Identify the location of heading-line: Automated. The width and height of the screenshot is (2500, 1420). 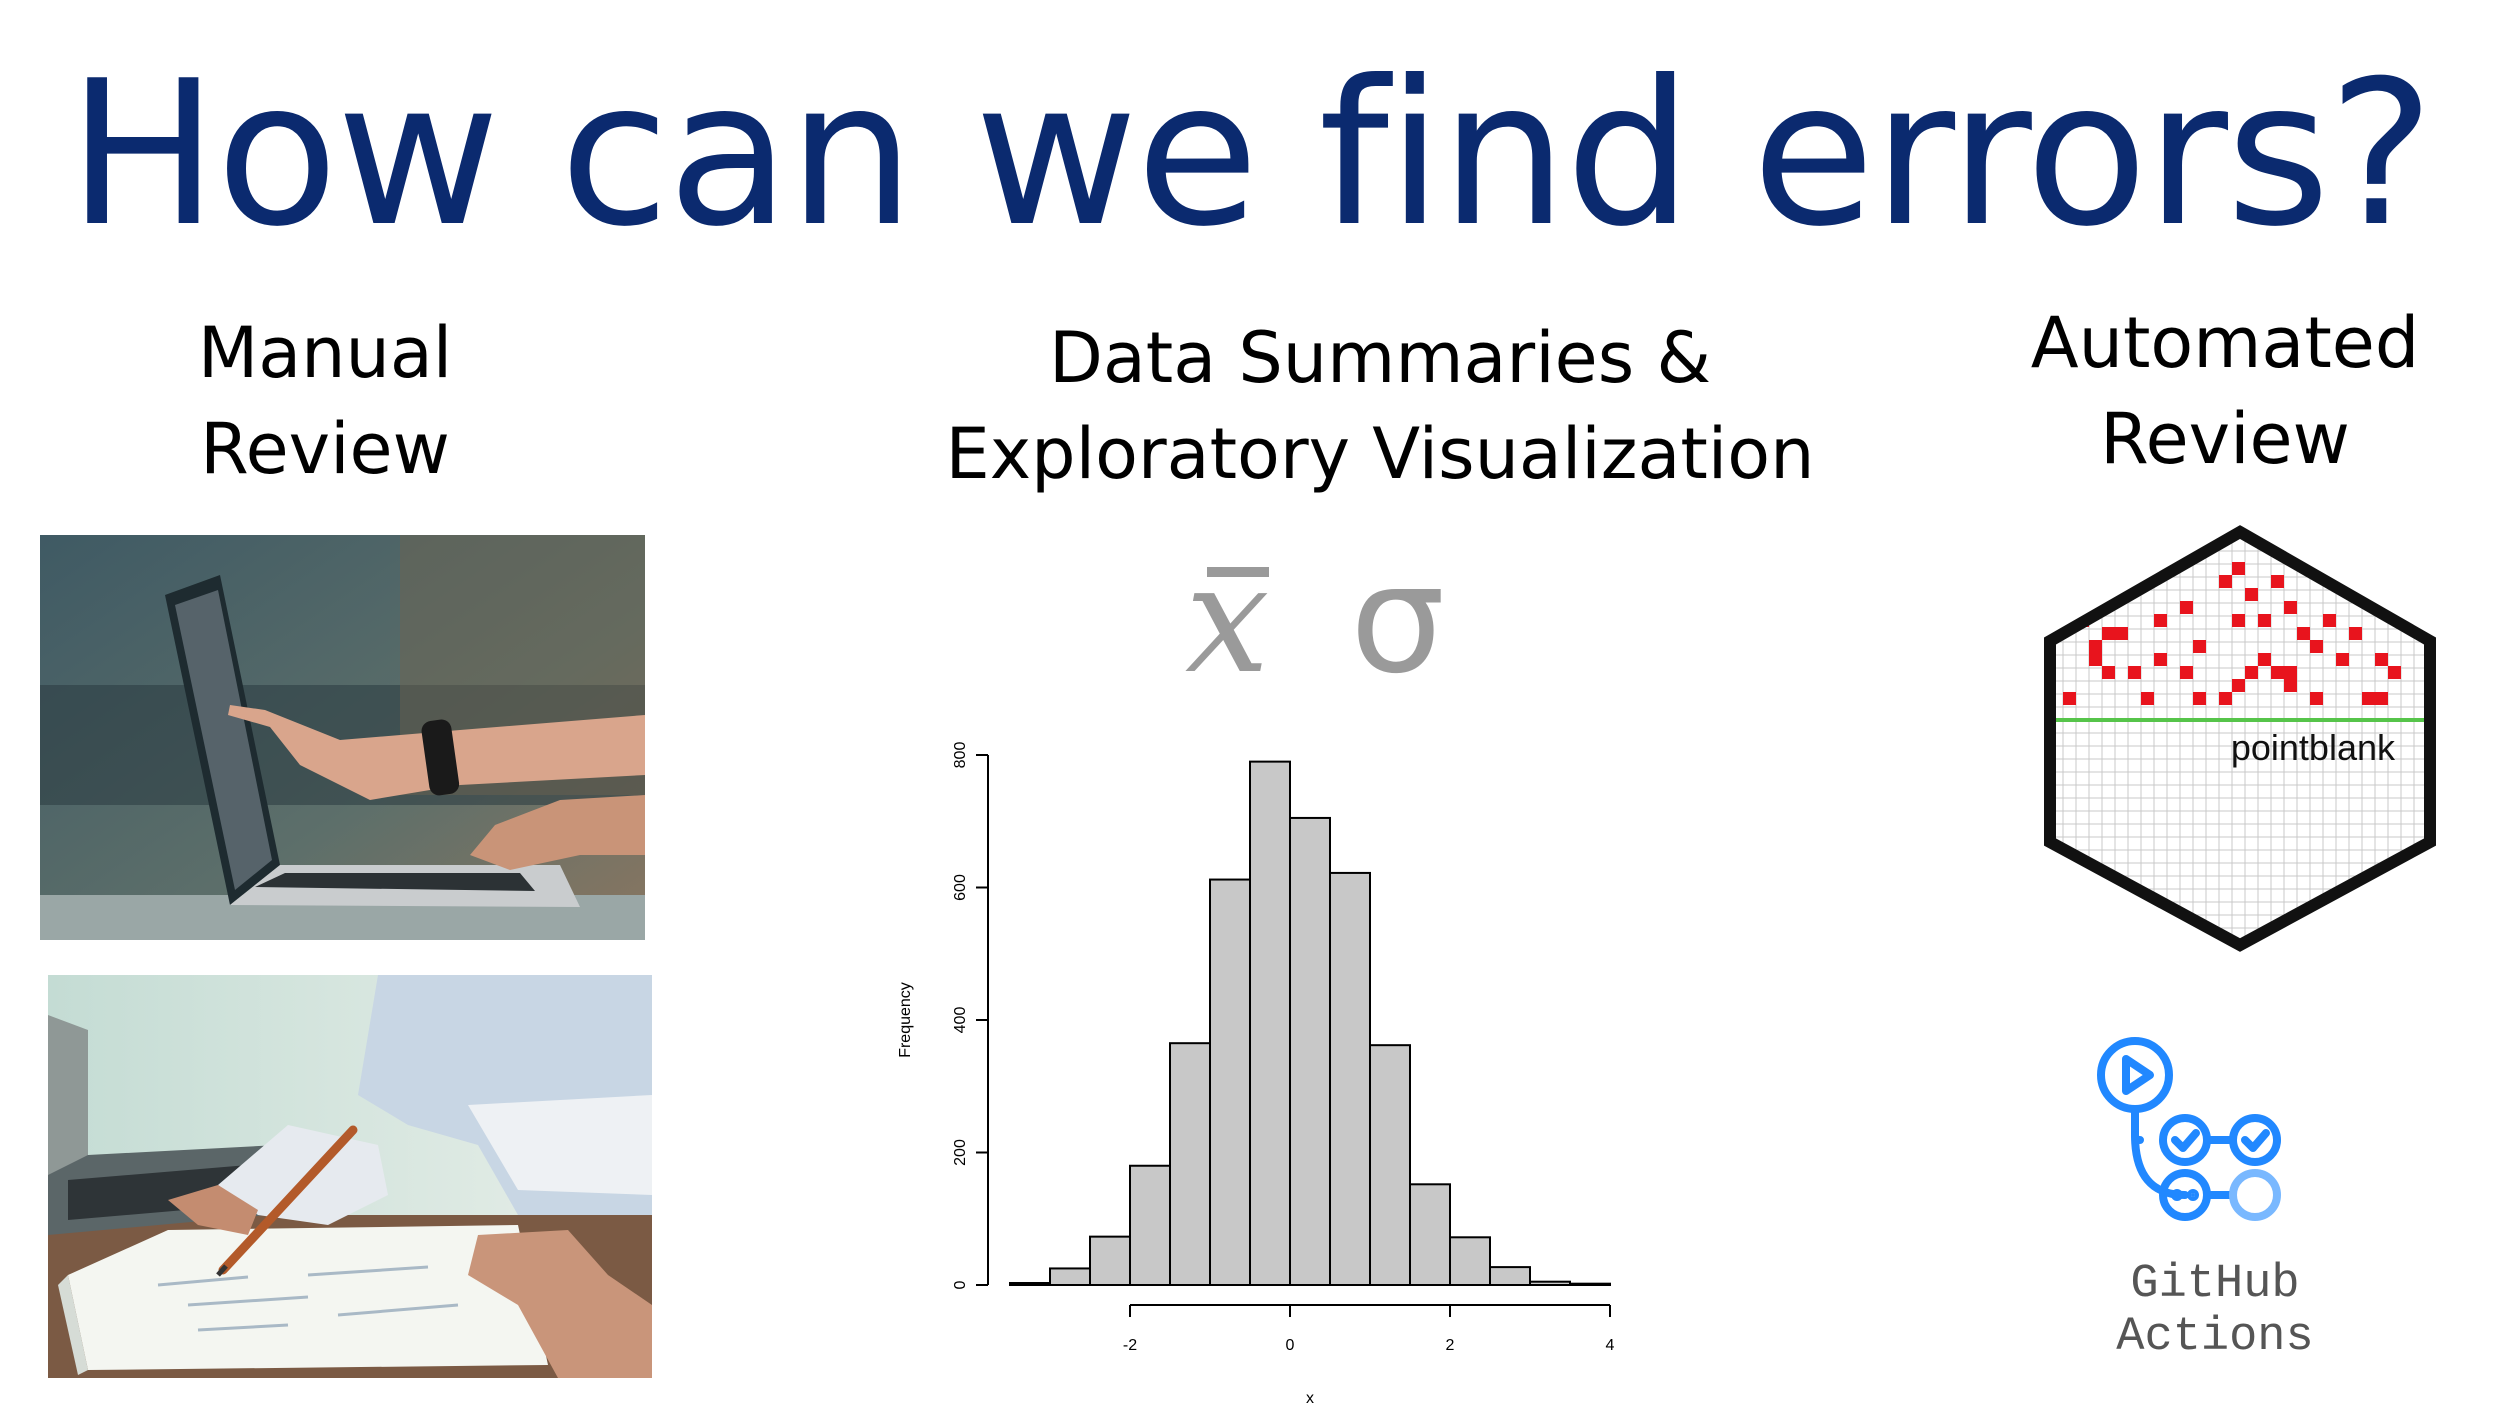
(2225, 343).